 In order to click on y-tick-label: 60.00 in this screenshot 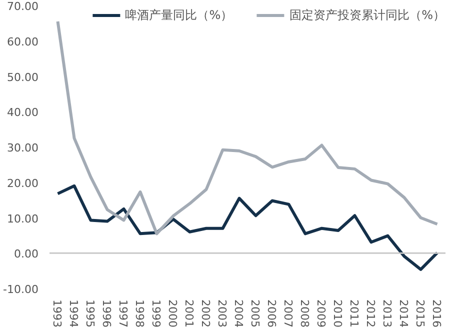, I will do `click(23, 41)`.